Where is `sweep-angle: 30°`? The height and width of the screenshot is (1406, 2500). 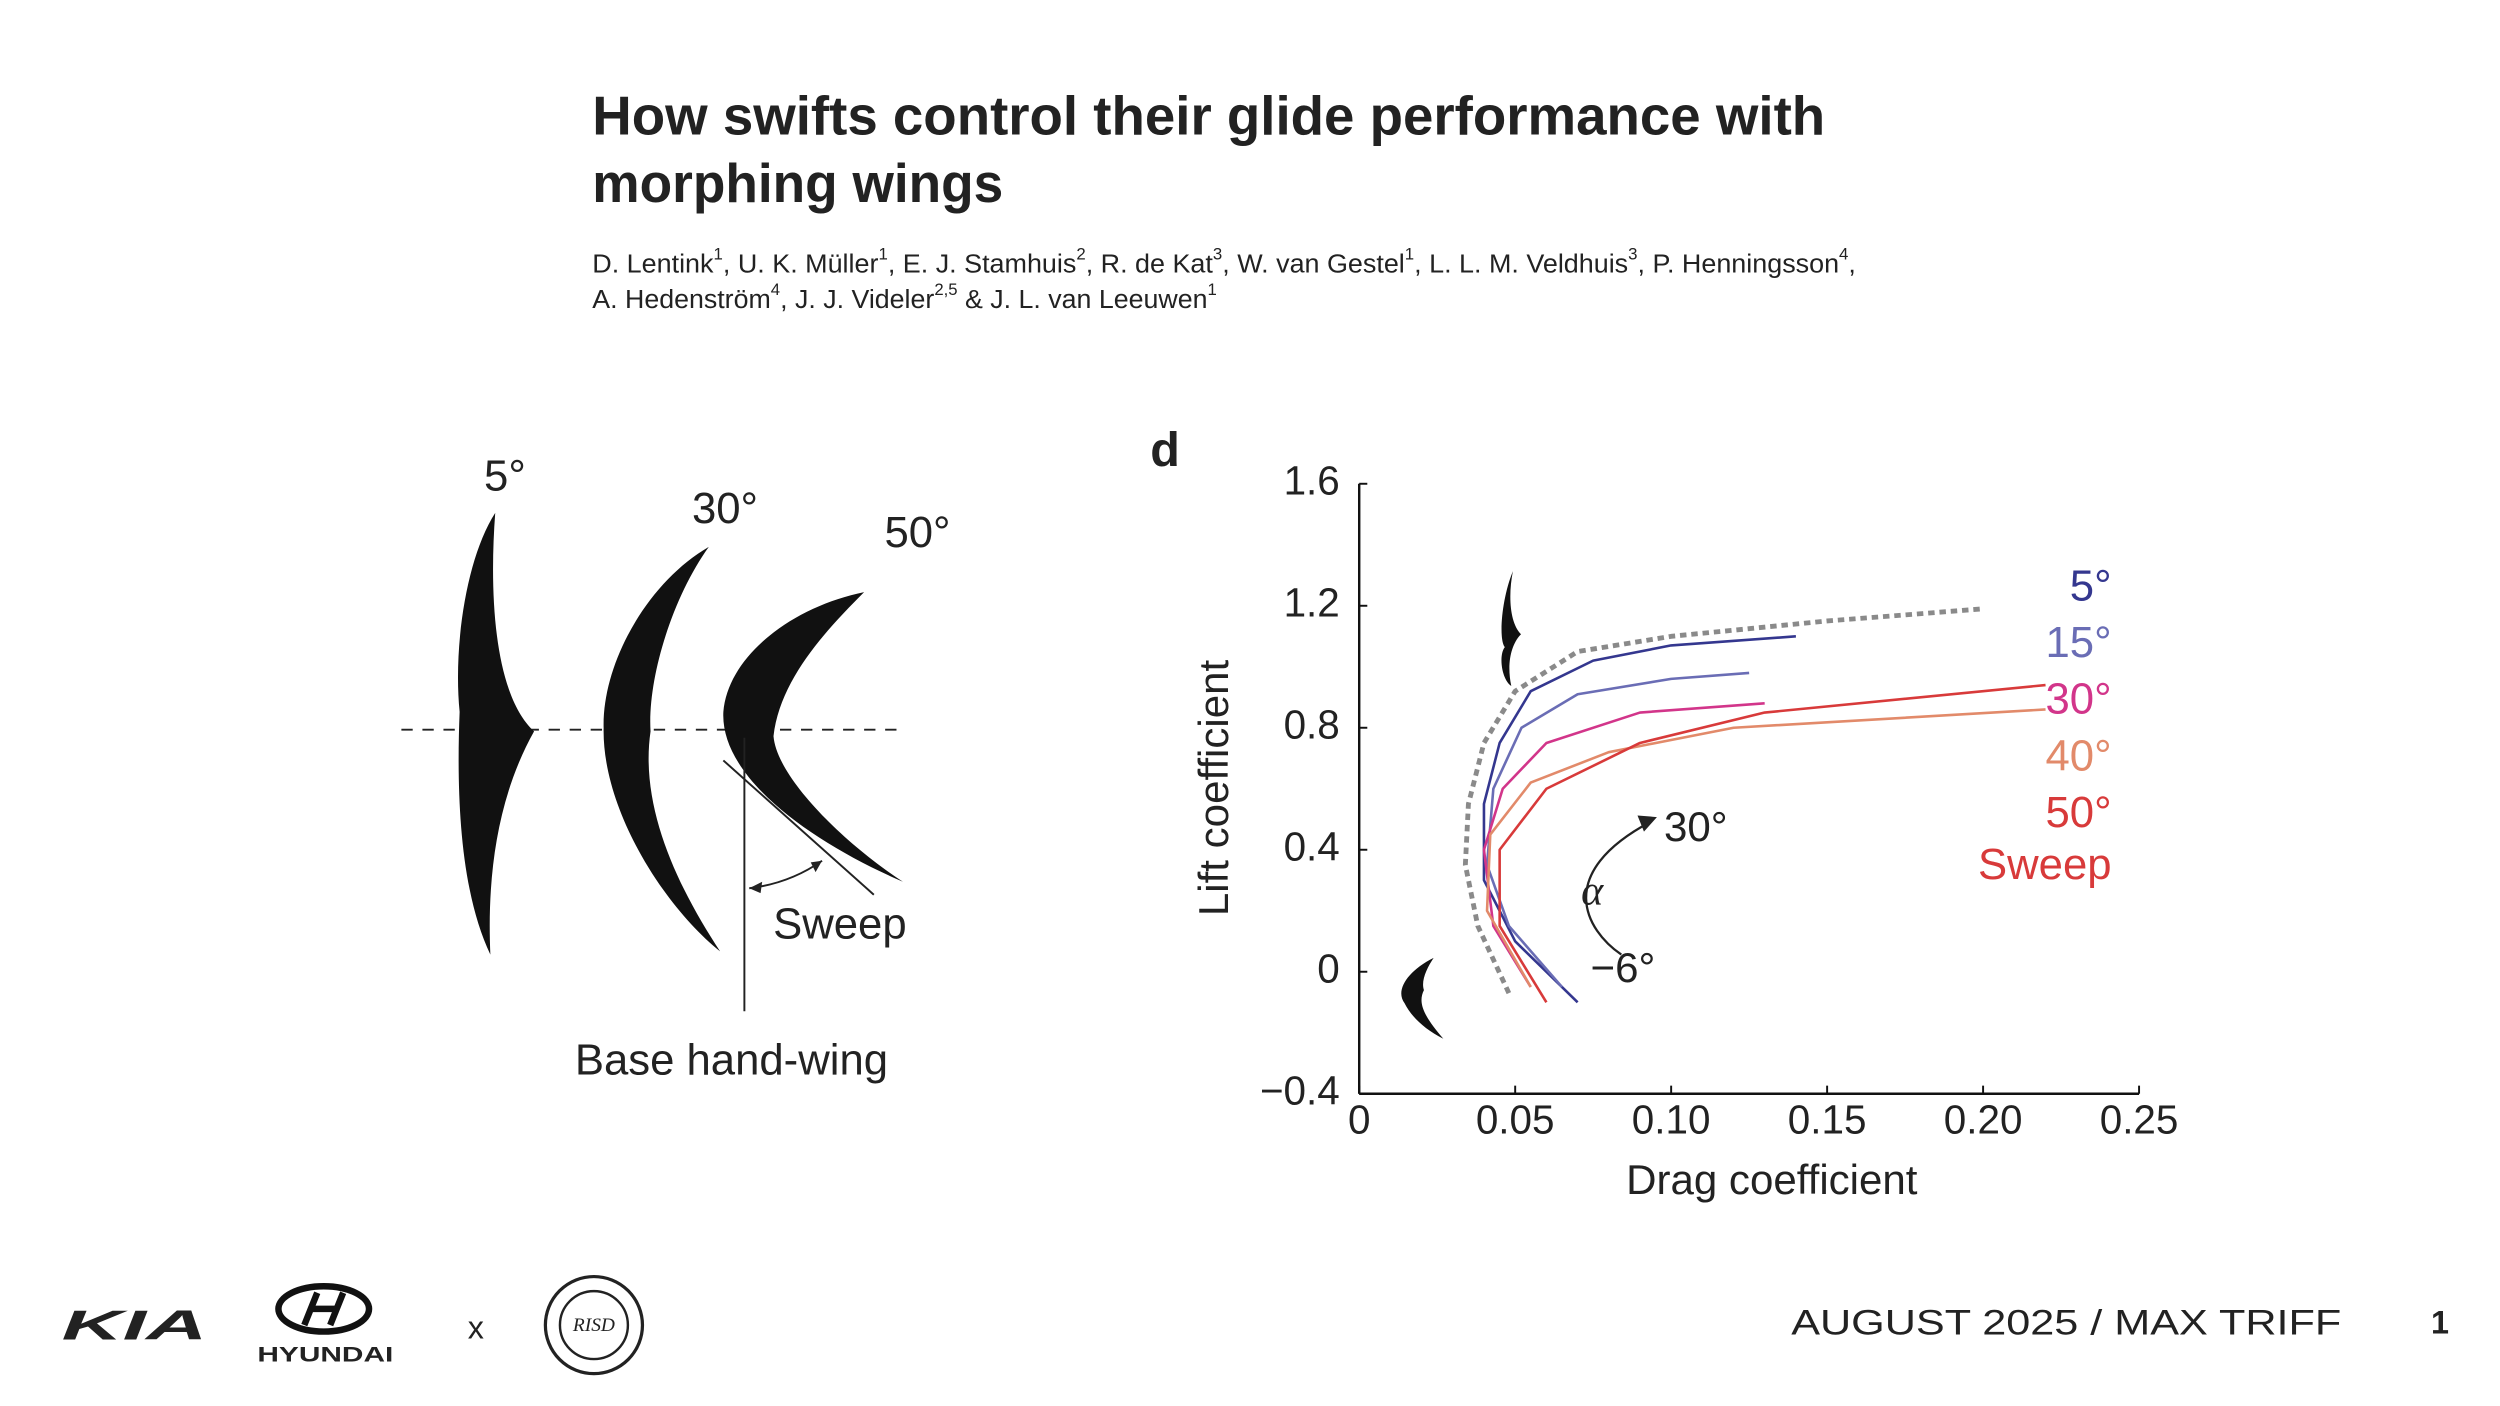 sweep-angle: 30° is located at coordinates (725, 508).